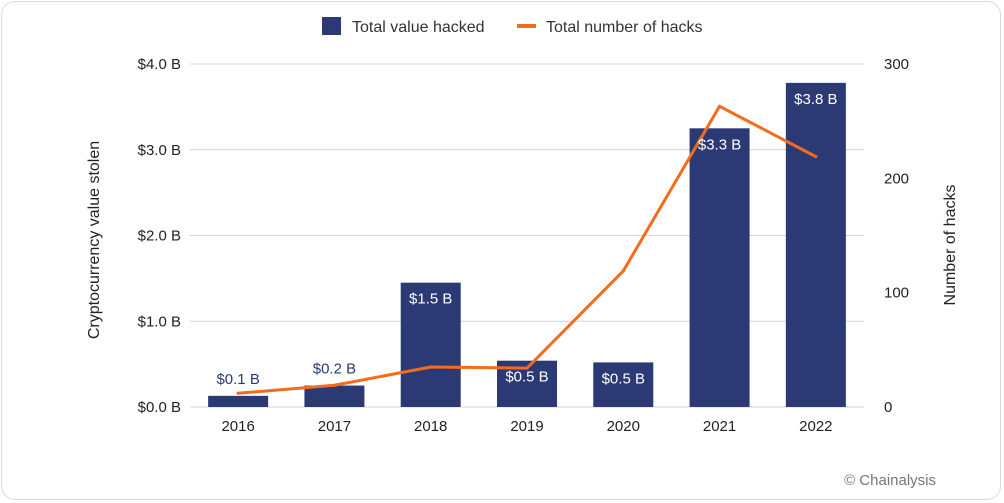  Describe the element at coordinates (888, 407) in the screenshot. I see `y-right-tick-label: 0` at that location.